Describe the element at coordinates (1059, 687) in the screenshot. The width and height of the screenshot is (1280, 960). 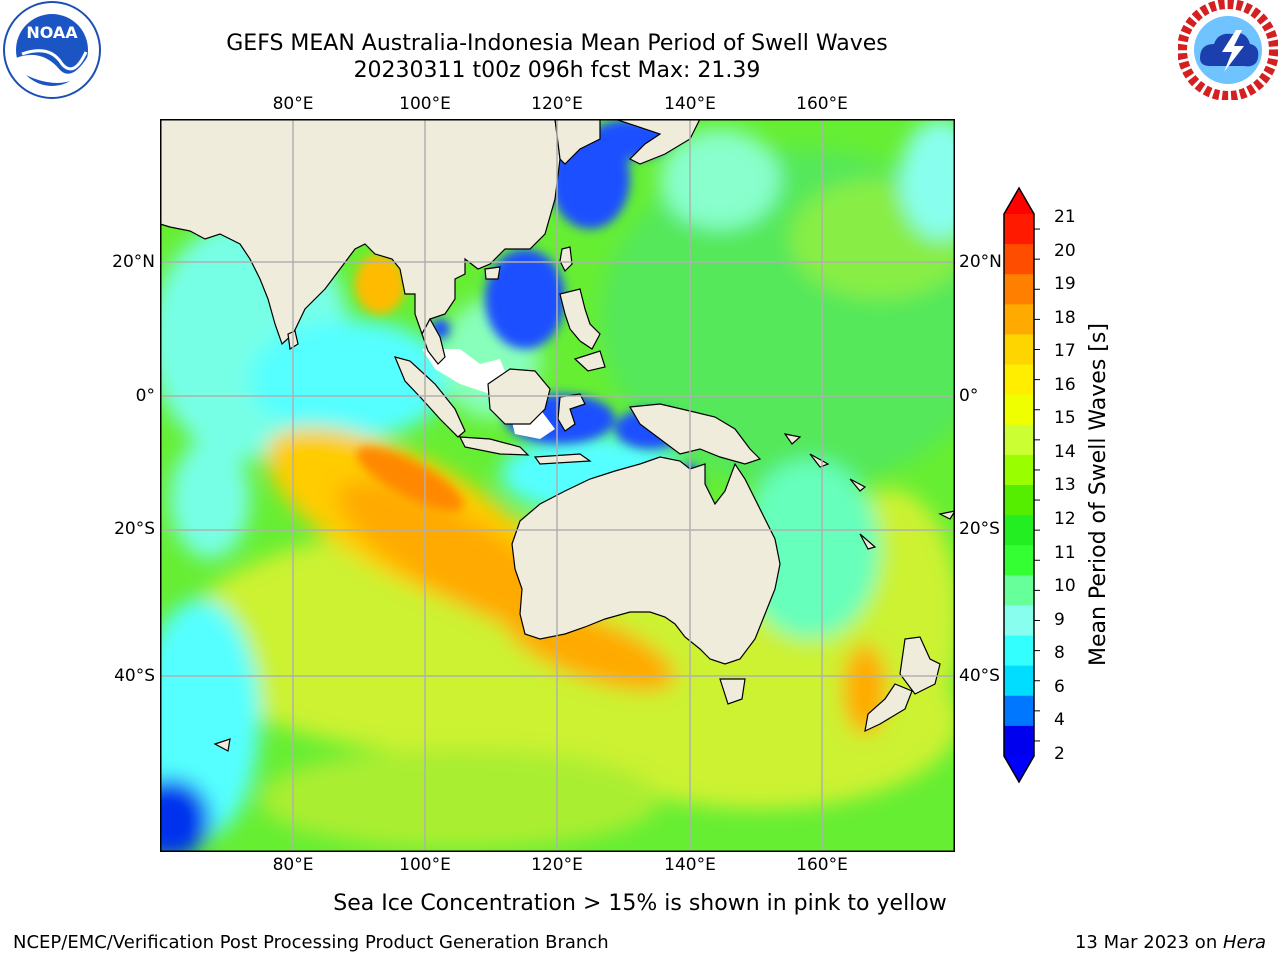
I see `colorbar-tick: 6` at that location.